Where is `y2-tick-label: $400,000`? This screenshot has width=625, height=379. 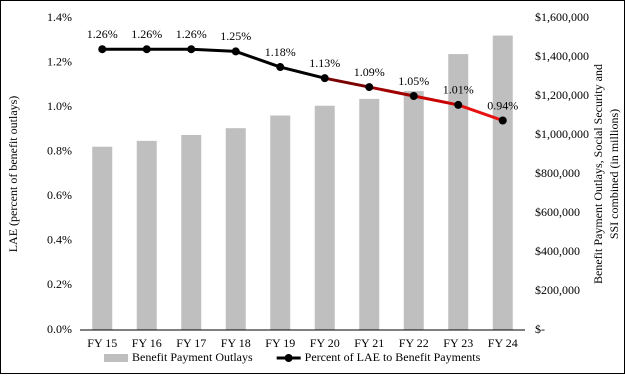 y2-tick-label: $400,000 is located at coordinates (557, 251).